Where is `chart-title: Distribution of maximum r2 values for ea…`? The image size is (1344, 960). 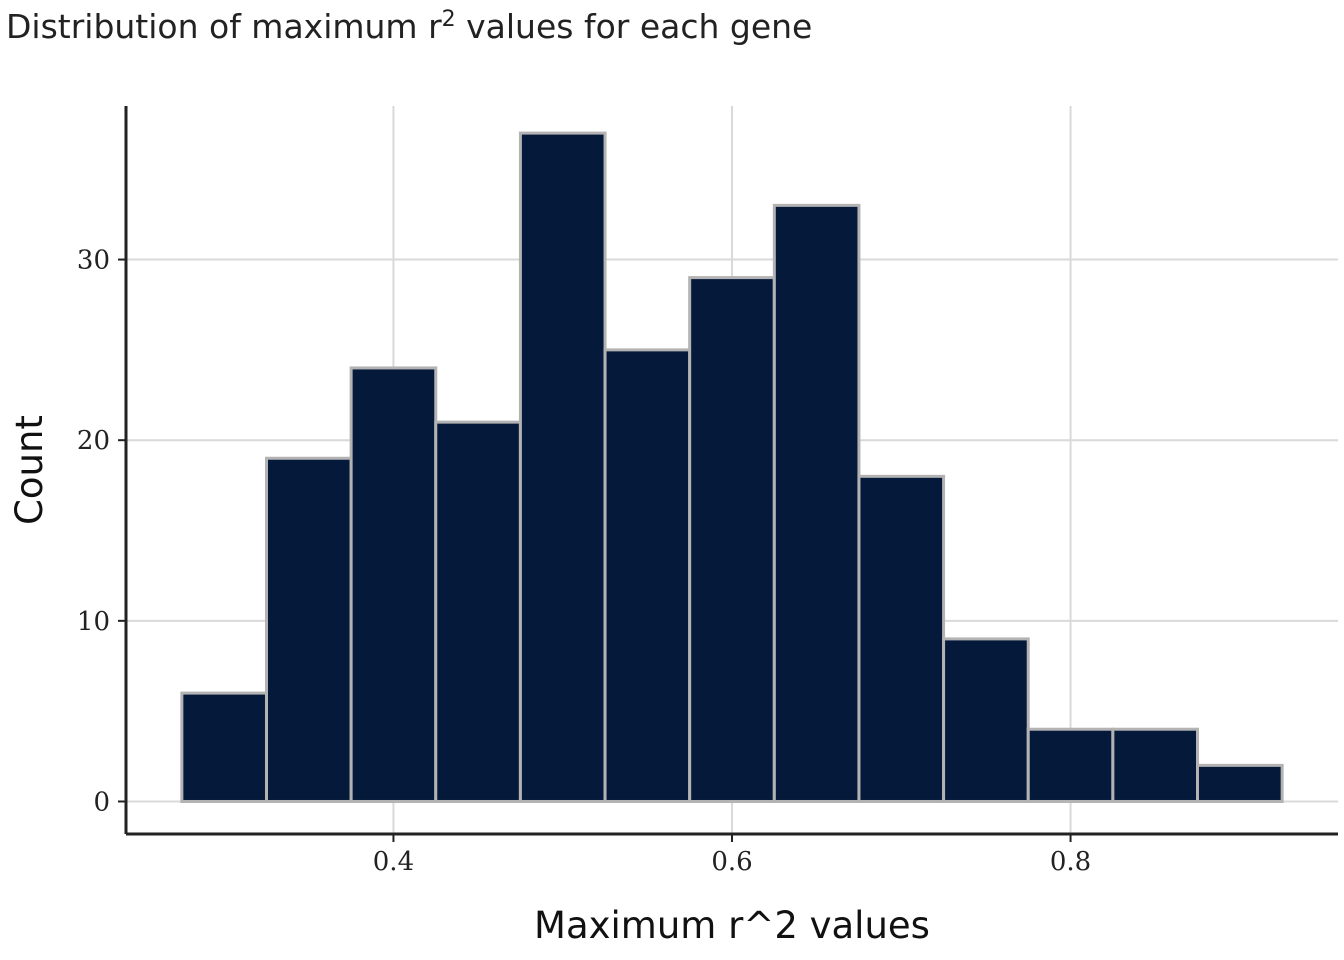
chart-title: Distribution of maximum r2 values for ea… is located at coordinates (409, 26).